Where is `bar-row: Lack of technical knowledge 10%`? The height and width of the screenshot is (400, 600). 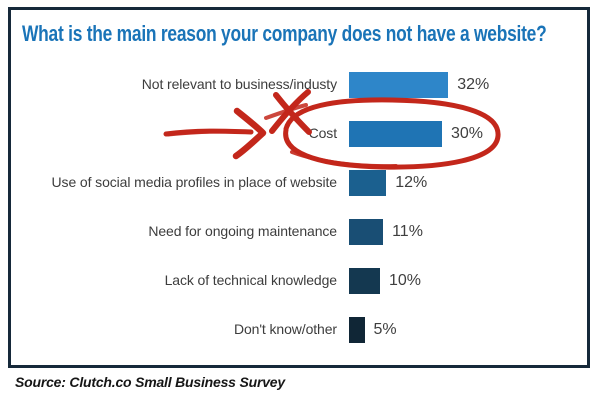
bar-row: Lack of technical knowledge 10% is located at coordinates (299, 281).